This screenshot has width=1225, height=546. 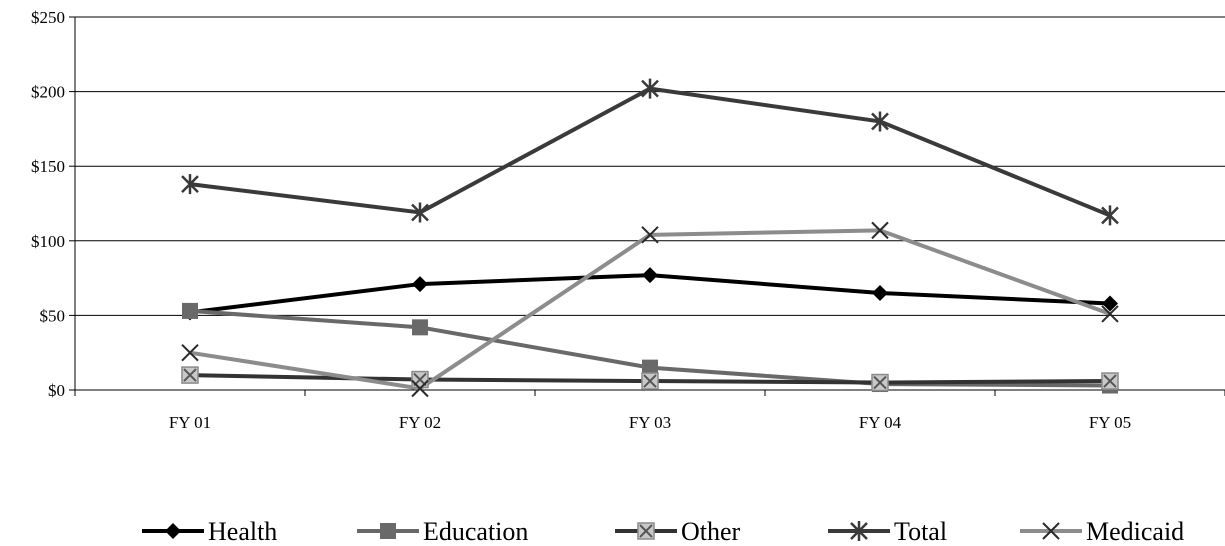 I want to click on legend: Health Education Other Total Medicaid, so click(x=663, y=531).